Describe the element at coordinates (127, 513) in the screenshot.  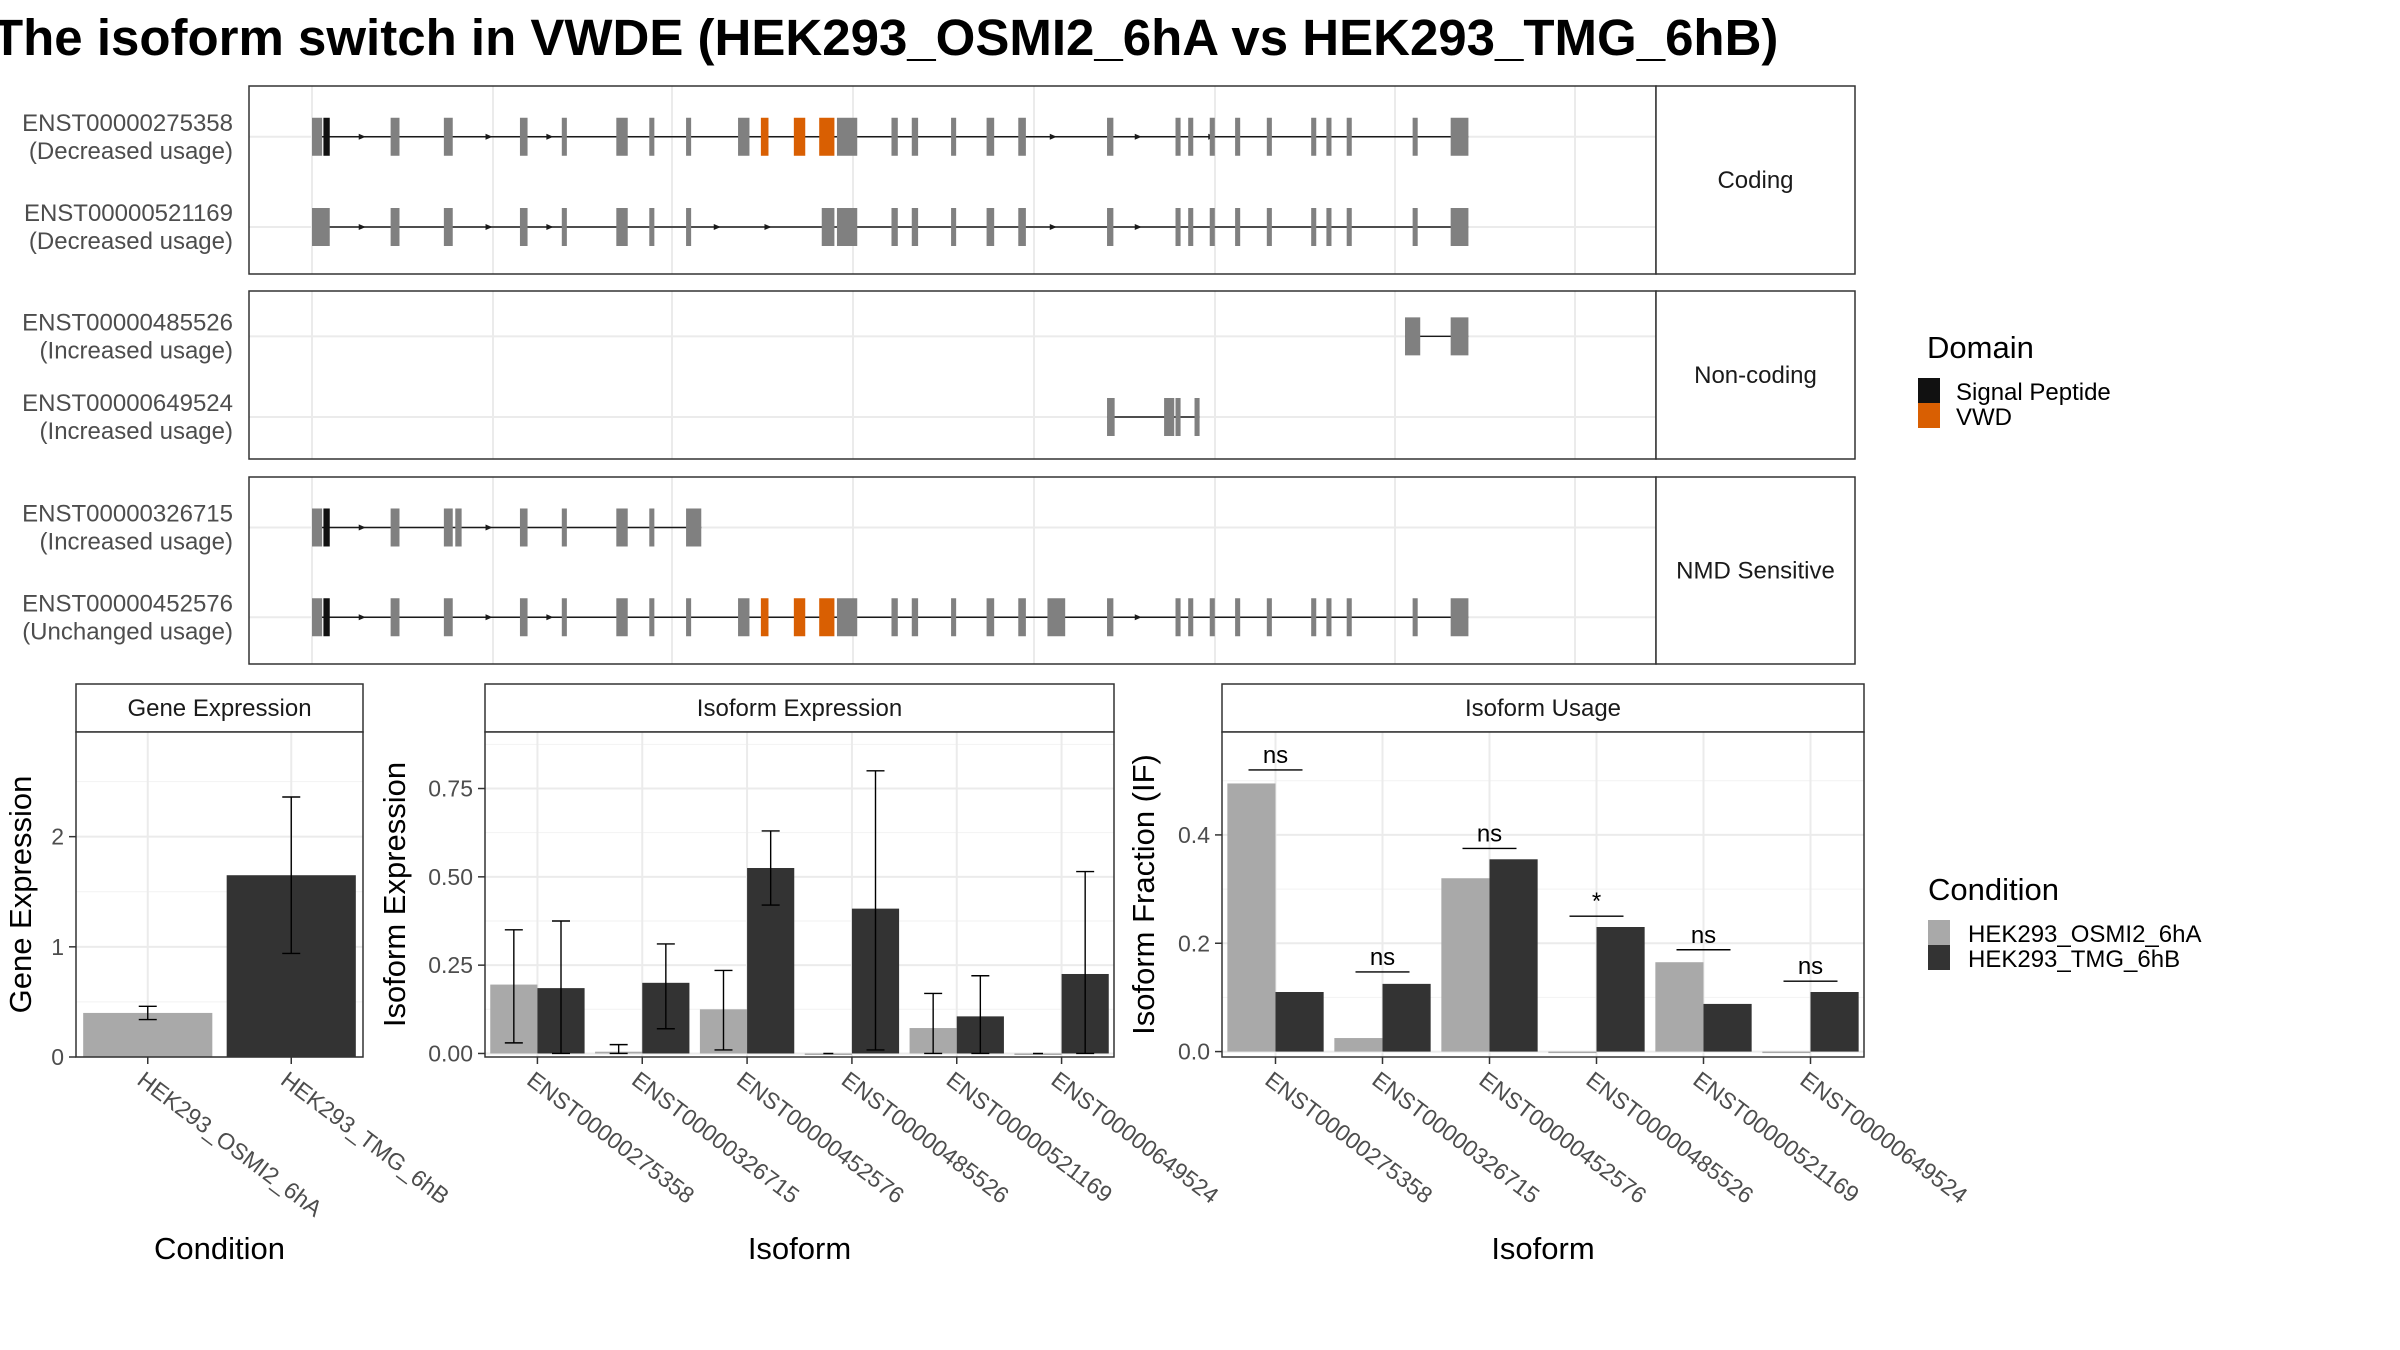
I see `isoform-id-label: ENST00000326715` at that location.